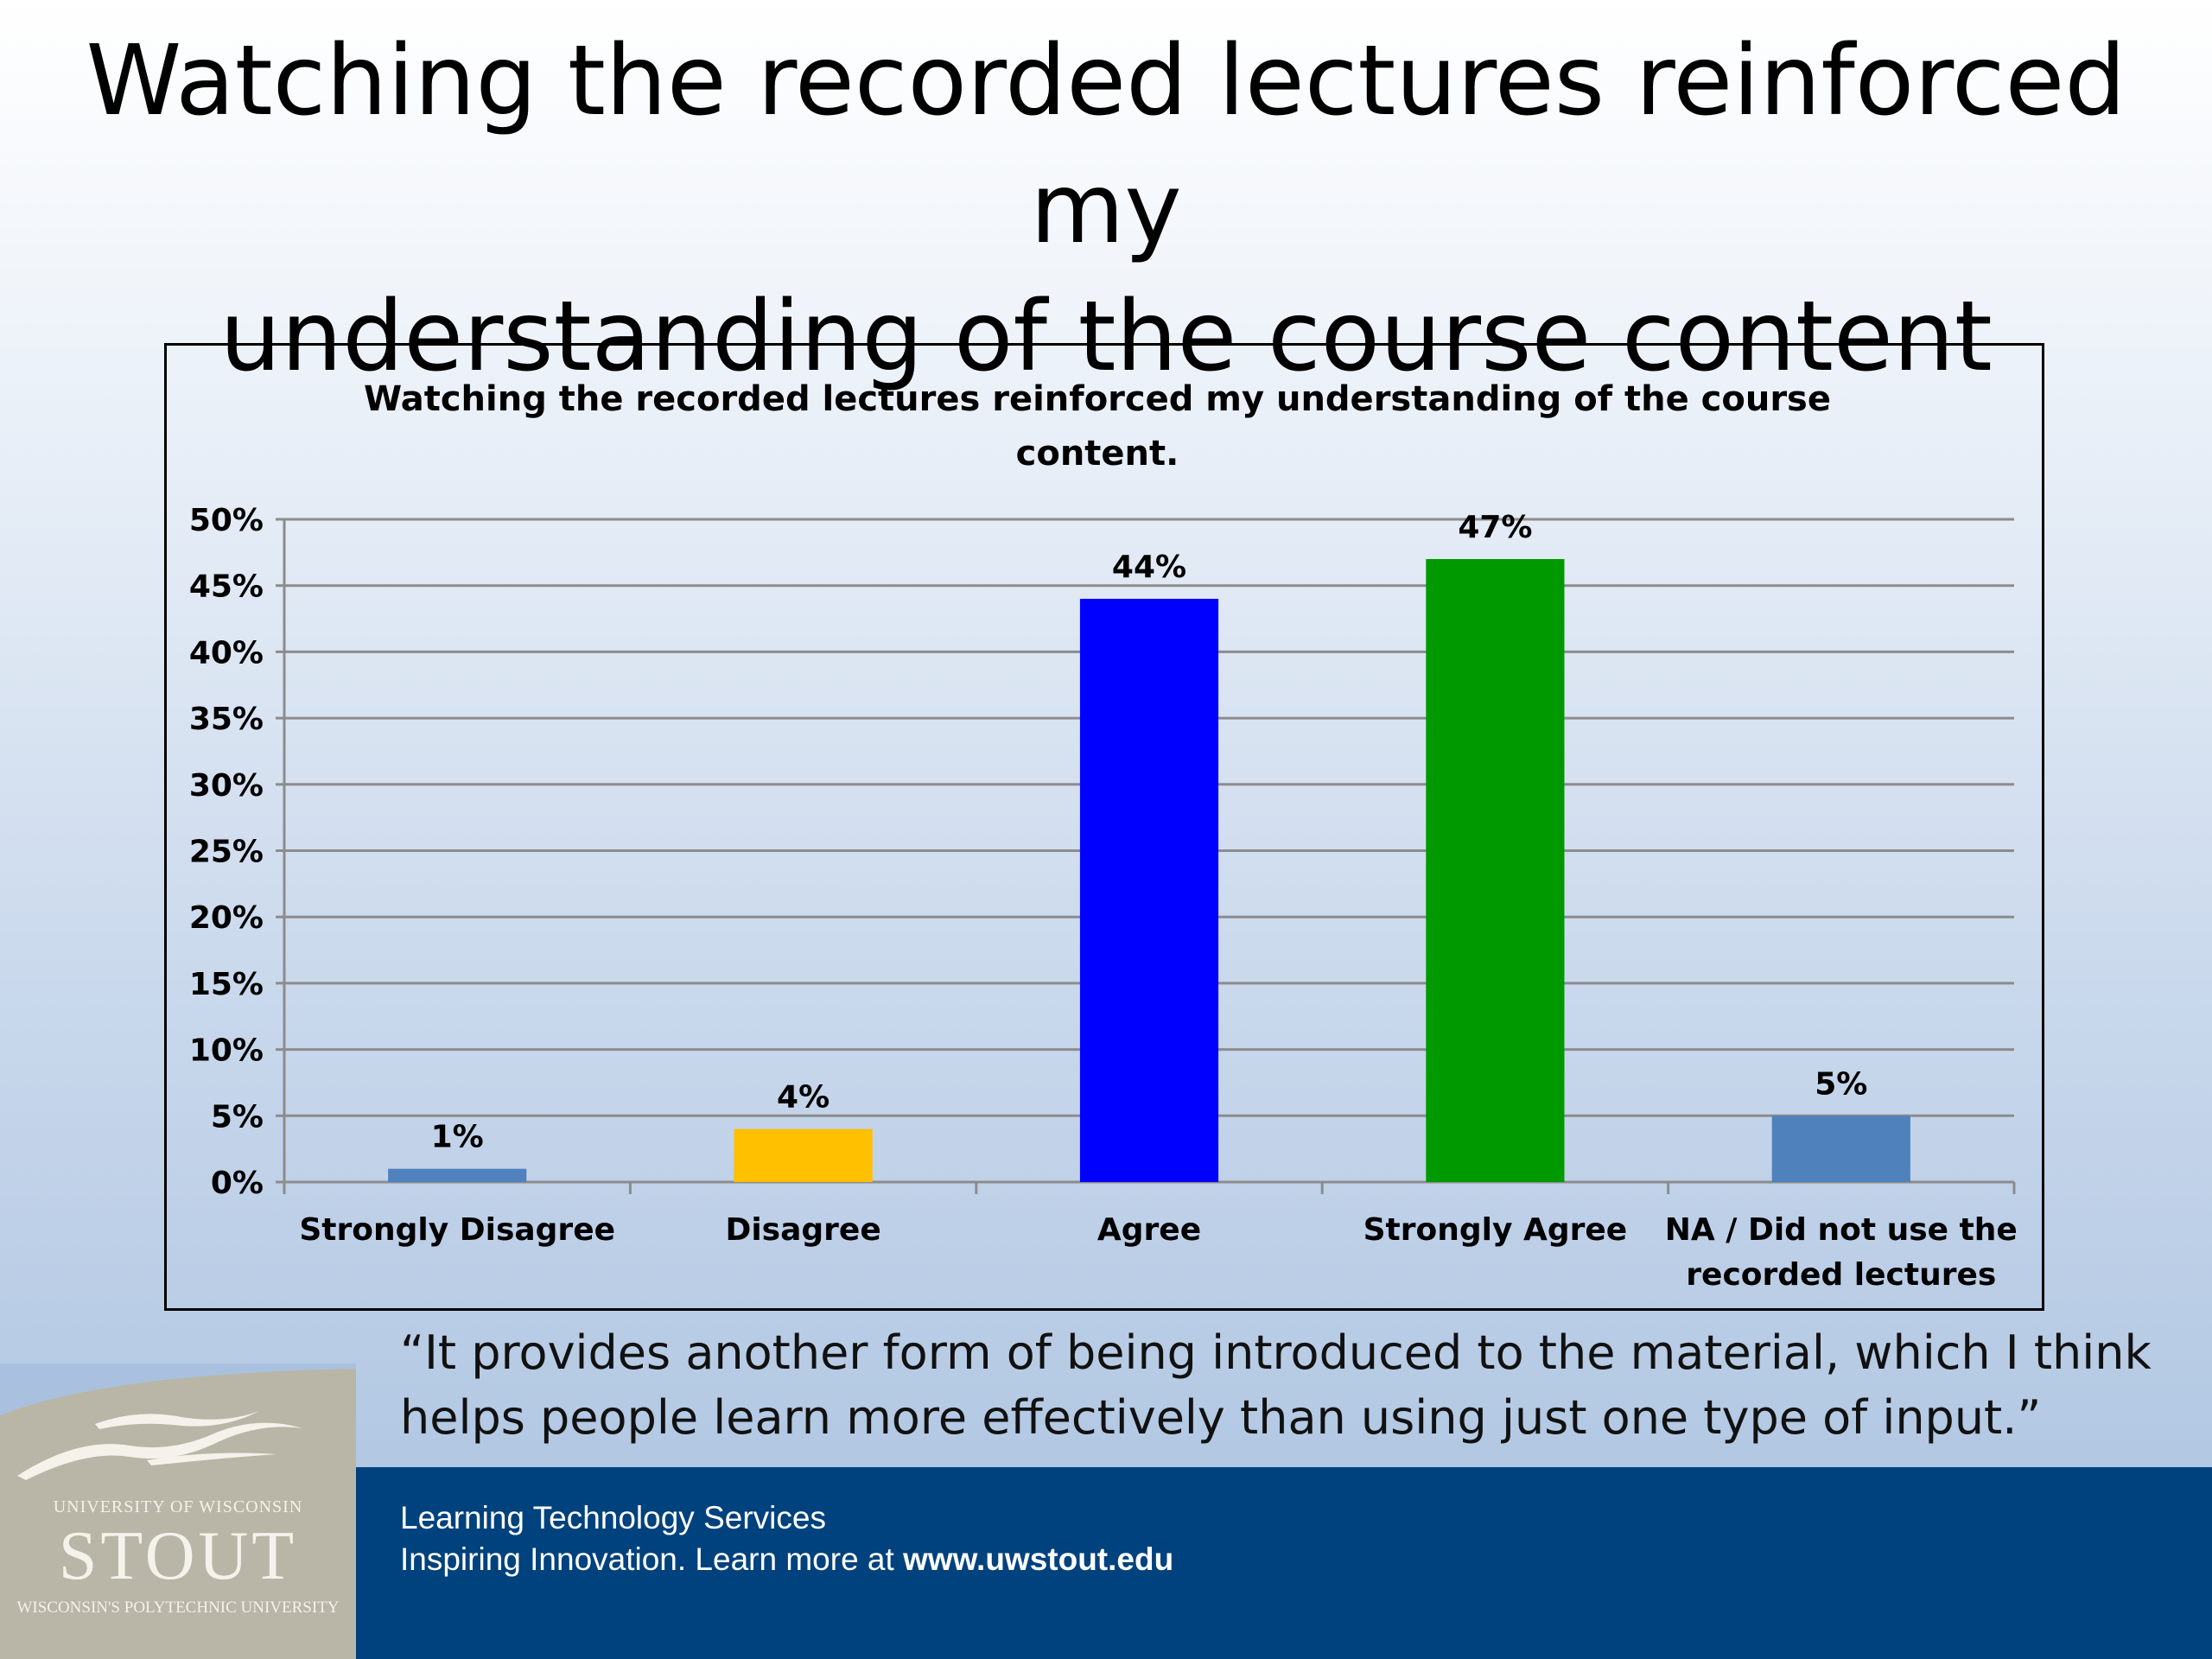  I want to click on y-tick-label: 45%, so click(226, 587).